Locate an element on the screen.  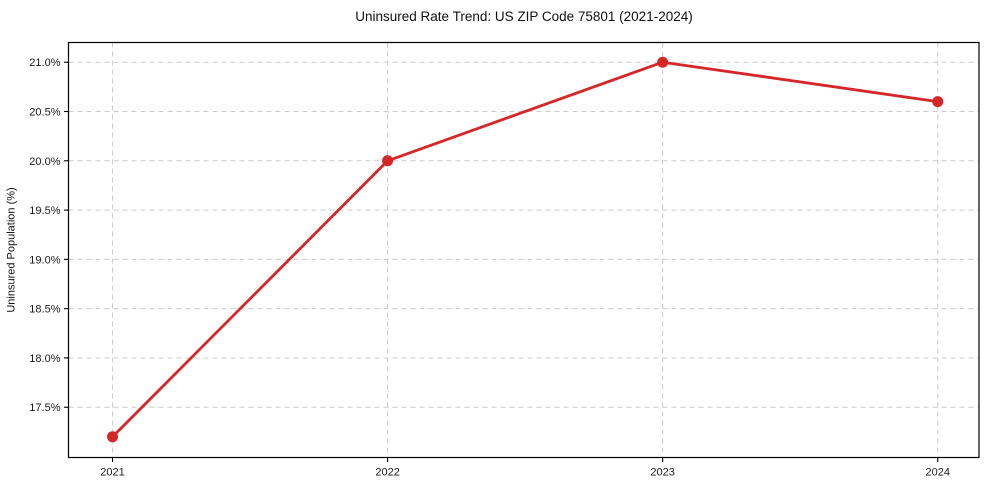
y-tick-label: 18.0% is located at coordinates (44, 359).